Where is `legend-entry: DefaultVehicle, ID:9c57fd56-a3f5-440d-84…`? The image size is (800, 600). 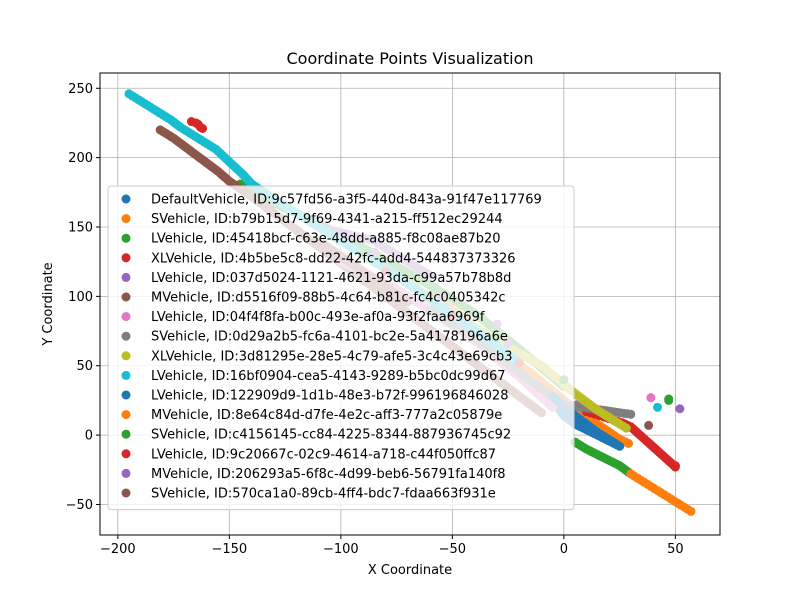 legend-entry: DefaultVehicle, ID:9c57fd56-a3f5-440d-84… is located at coordinates (346, 200).